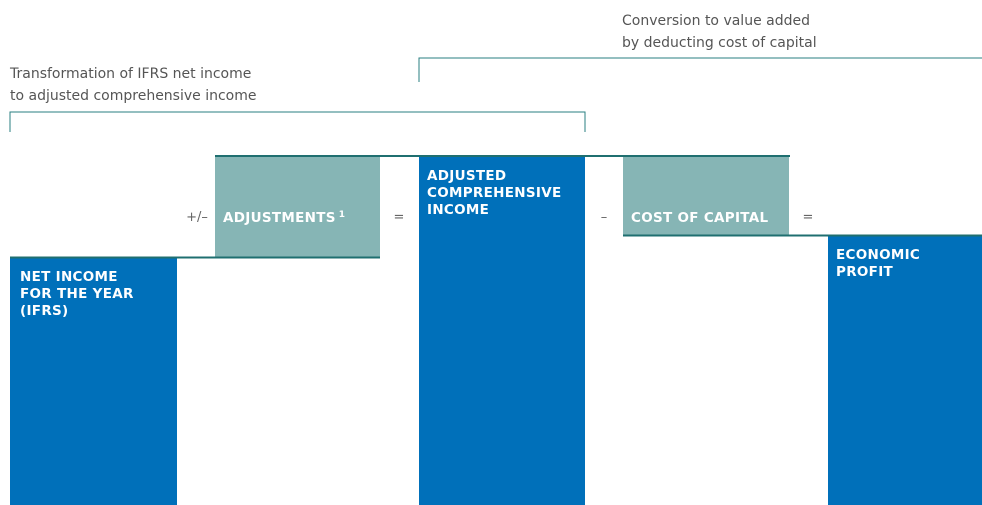 Image resolution: width=982 pixels, height=505 pixels. I want to click on box-label: FOR THE YEAR, so click(77, 294).